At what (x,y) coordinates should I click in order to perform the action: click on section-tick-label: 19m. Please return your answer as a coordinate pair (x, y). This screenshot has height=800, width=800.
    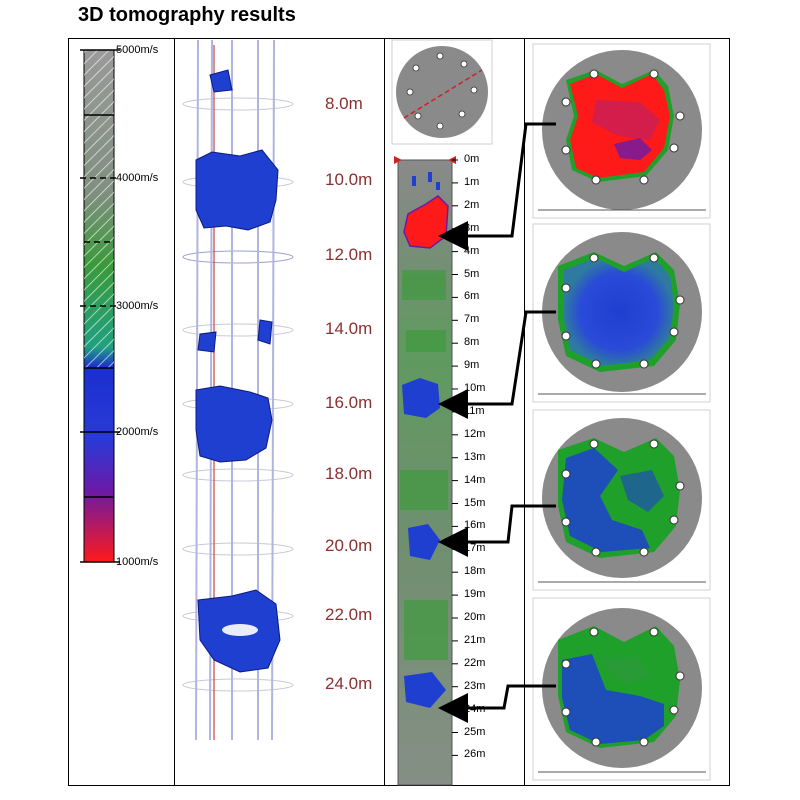
    Looking at the image, I should click on (475, 594).